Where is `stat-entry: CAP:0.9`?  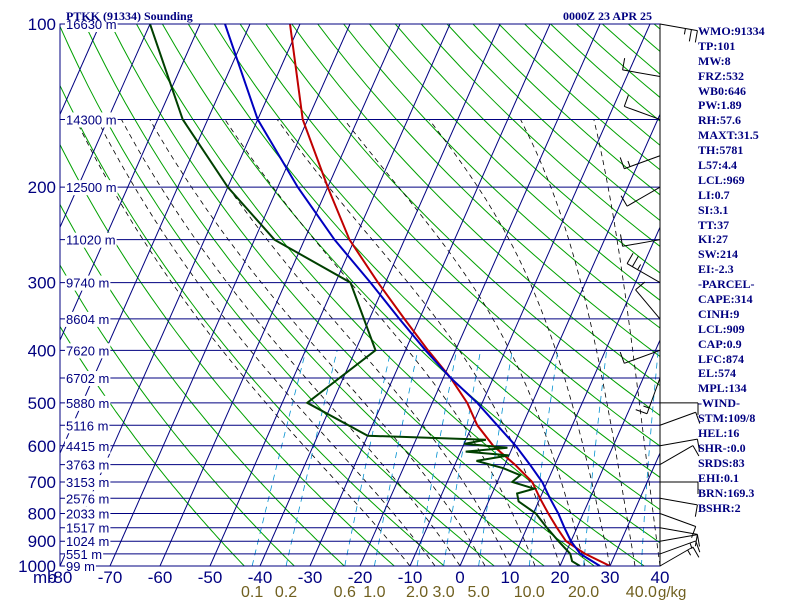
stat-entry: CAP:0.9 is located at coordinates (720, 343).